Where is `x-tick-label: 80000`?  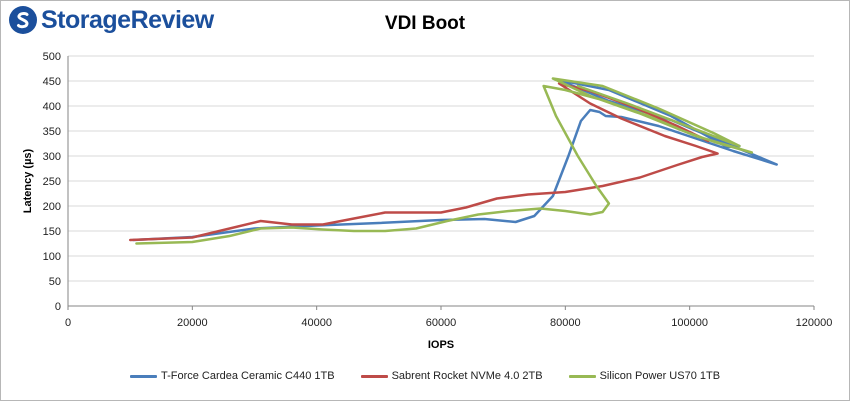 x-tick-label: 80000 is located at coordinates (565, 323).